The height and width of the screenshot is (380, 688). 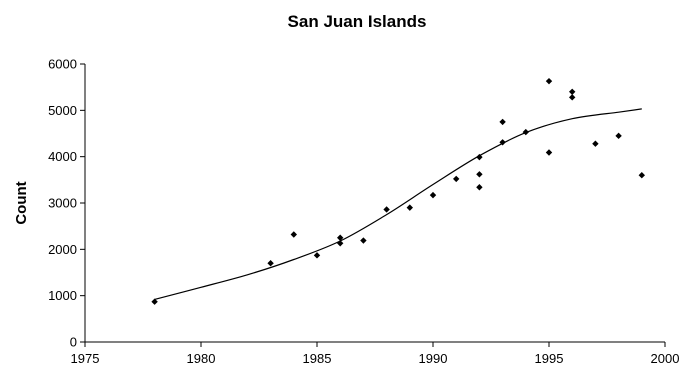 What do you see at coordinates (85, 358) in the screenshot?
I see `x-tick-label: 1975` at bounding box center [85, 358].